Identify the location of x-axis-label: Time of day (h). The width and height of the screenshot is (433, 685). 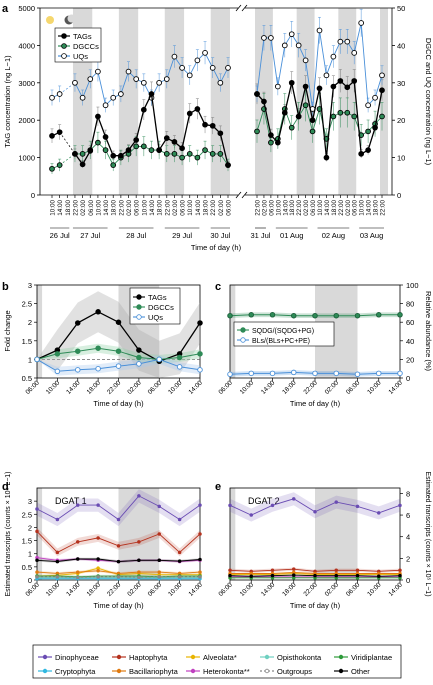
(216, 247).